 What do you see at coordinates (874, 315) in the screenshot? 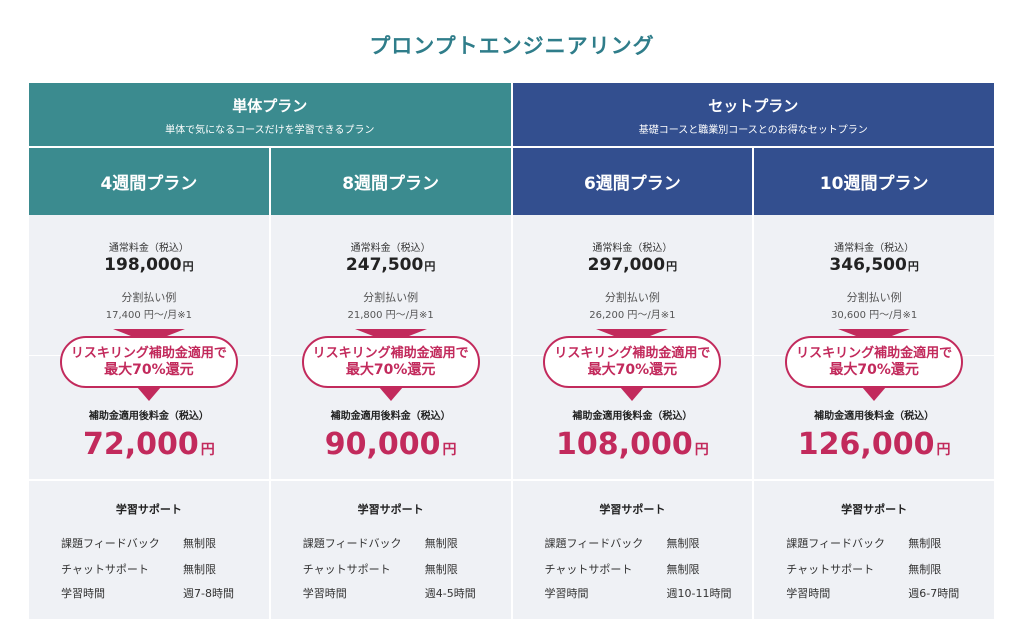
I see `installment-value: 30,600 円〜/月※1` at bounding box center [874, 315].